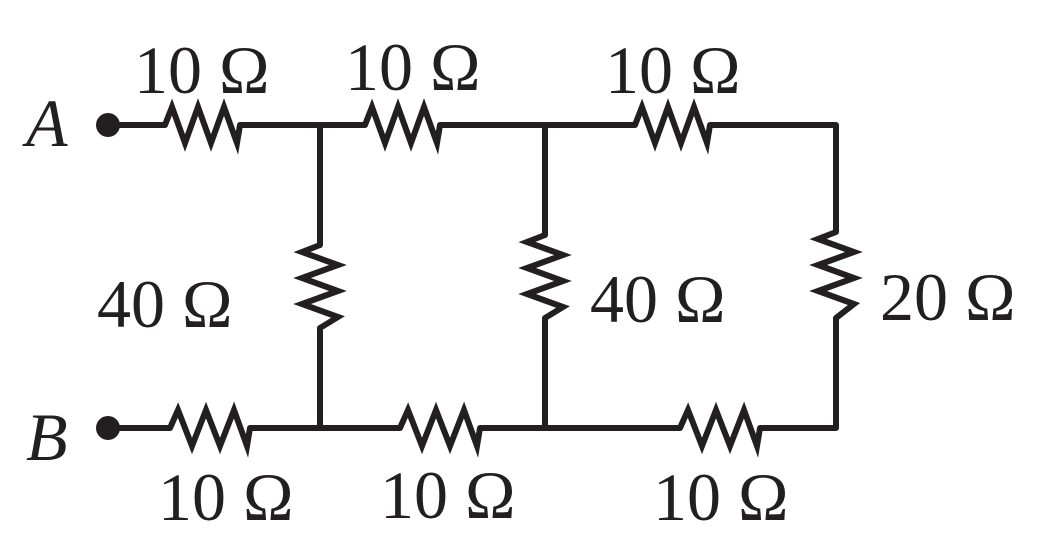 The image size is (1060, 548). Describe the element at coordinates (672, 126) in the screenshot. I see `resistor-top-right` at that location.